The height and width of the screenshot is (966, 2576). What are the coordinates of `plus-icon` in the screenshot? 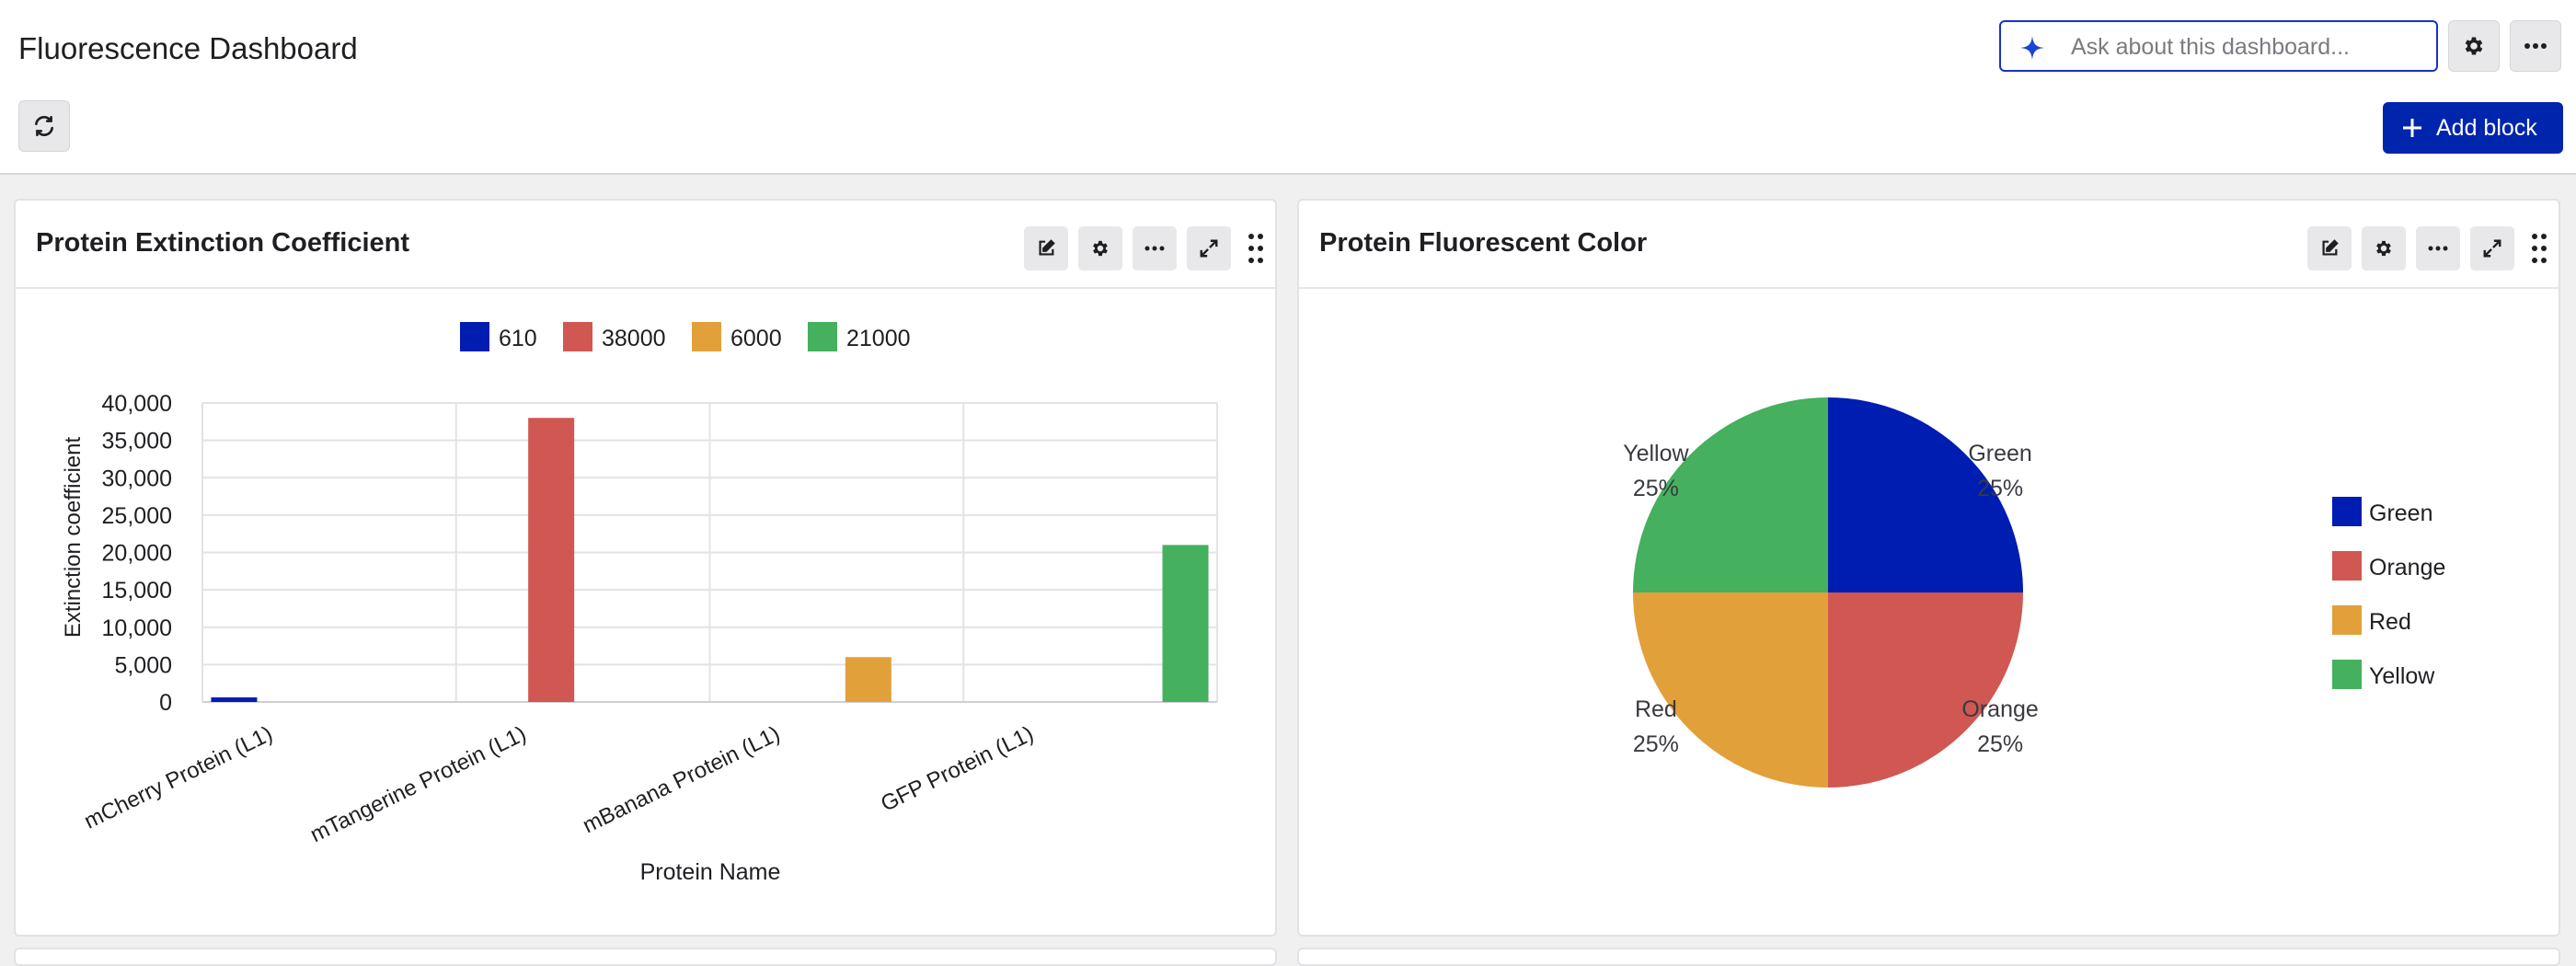 It's located at (2412, 128).